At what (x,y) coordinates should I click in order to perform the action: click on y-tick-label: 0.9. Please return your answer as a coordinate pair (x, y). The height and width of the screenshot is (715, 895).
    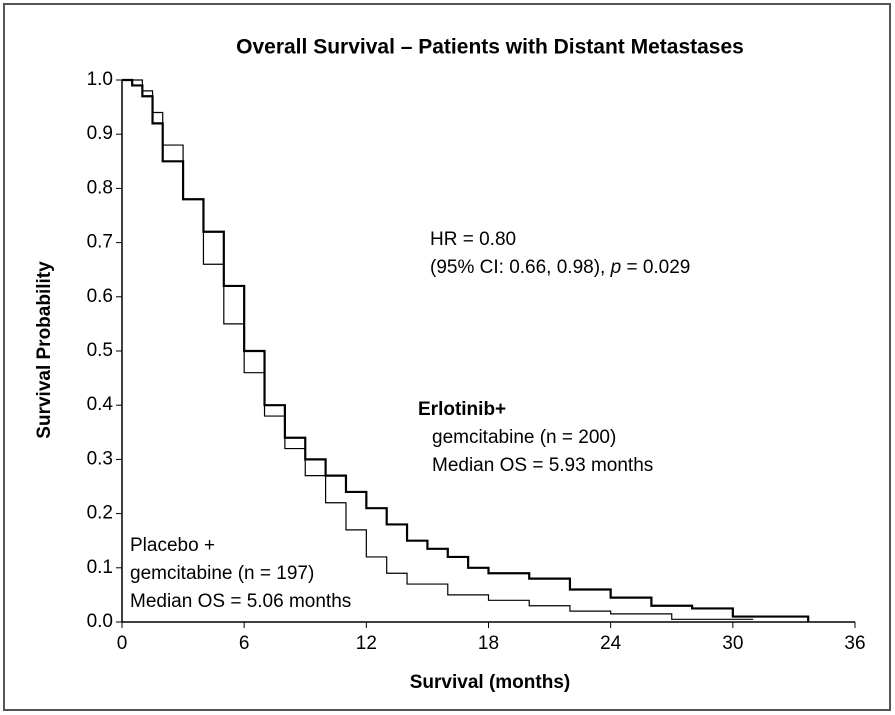
    Looking at the image, I should click on (100, 133).